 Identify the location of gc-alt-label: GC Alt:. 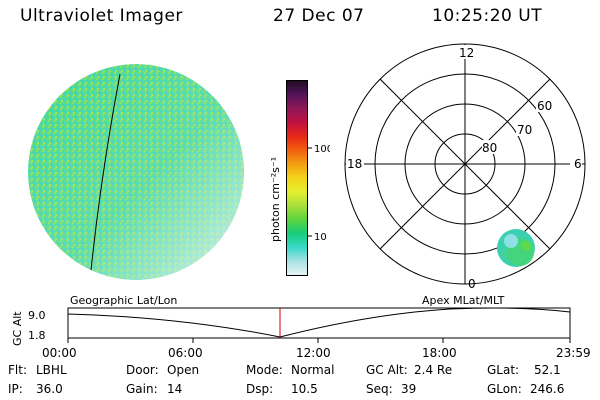
(387, 370).